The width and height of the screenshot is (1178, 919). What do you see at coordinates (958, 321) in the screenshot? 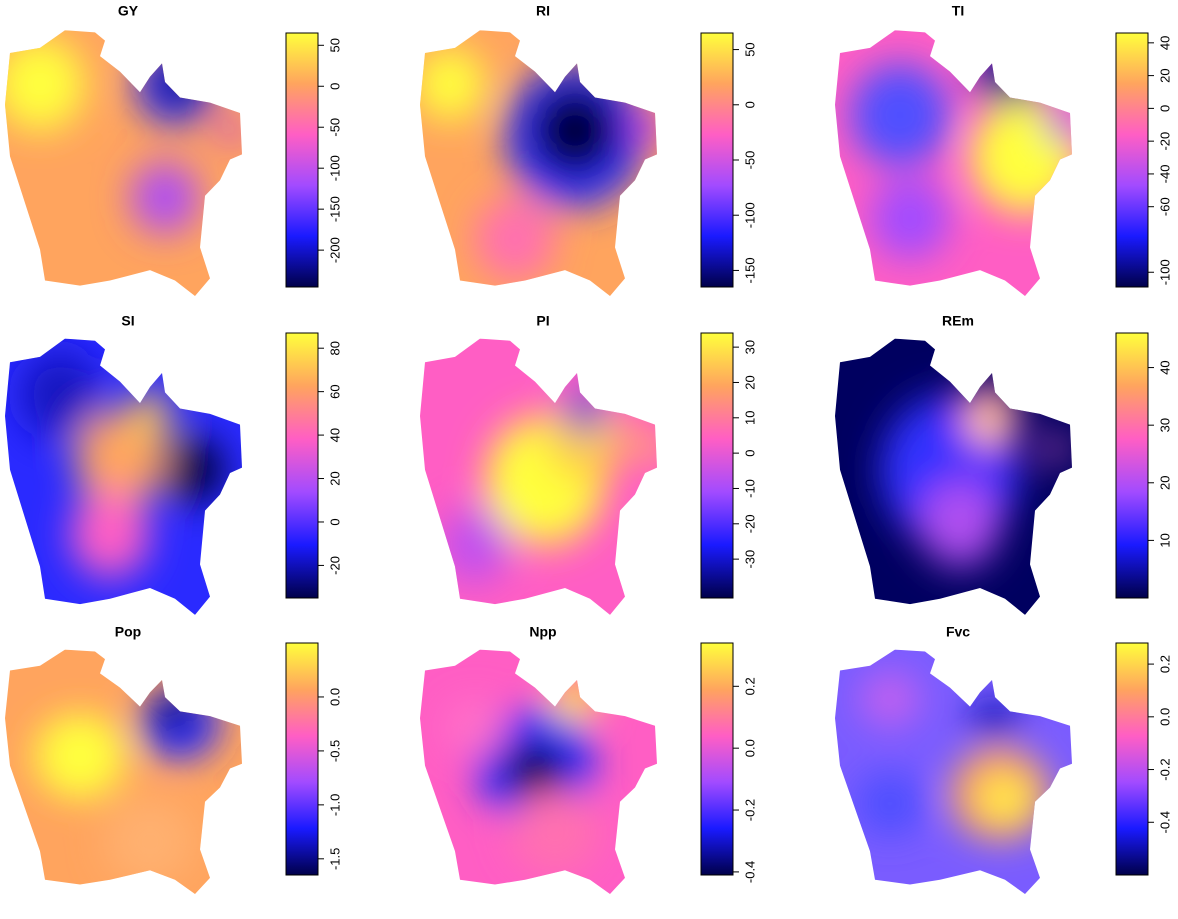
I see `panel-title: REm` at bounding box center [958, 321].